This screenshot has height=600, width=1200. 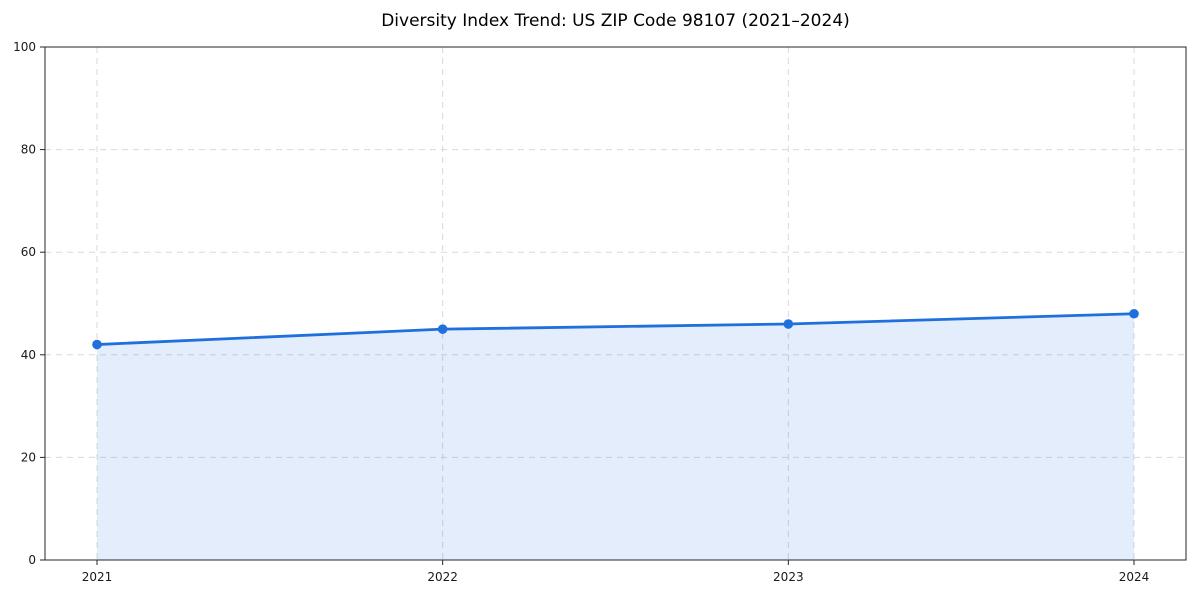 What do you see at coordinates (97, 577) in the screenshot?
I see `x-tick-label: 2021` at bounding box center [97, 577].